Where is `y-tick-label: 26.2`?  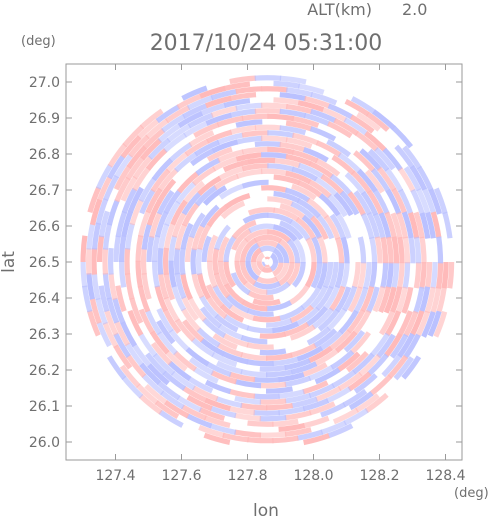 y-tick-label: 26.2 is located at coordinates (44, 371).